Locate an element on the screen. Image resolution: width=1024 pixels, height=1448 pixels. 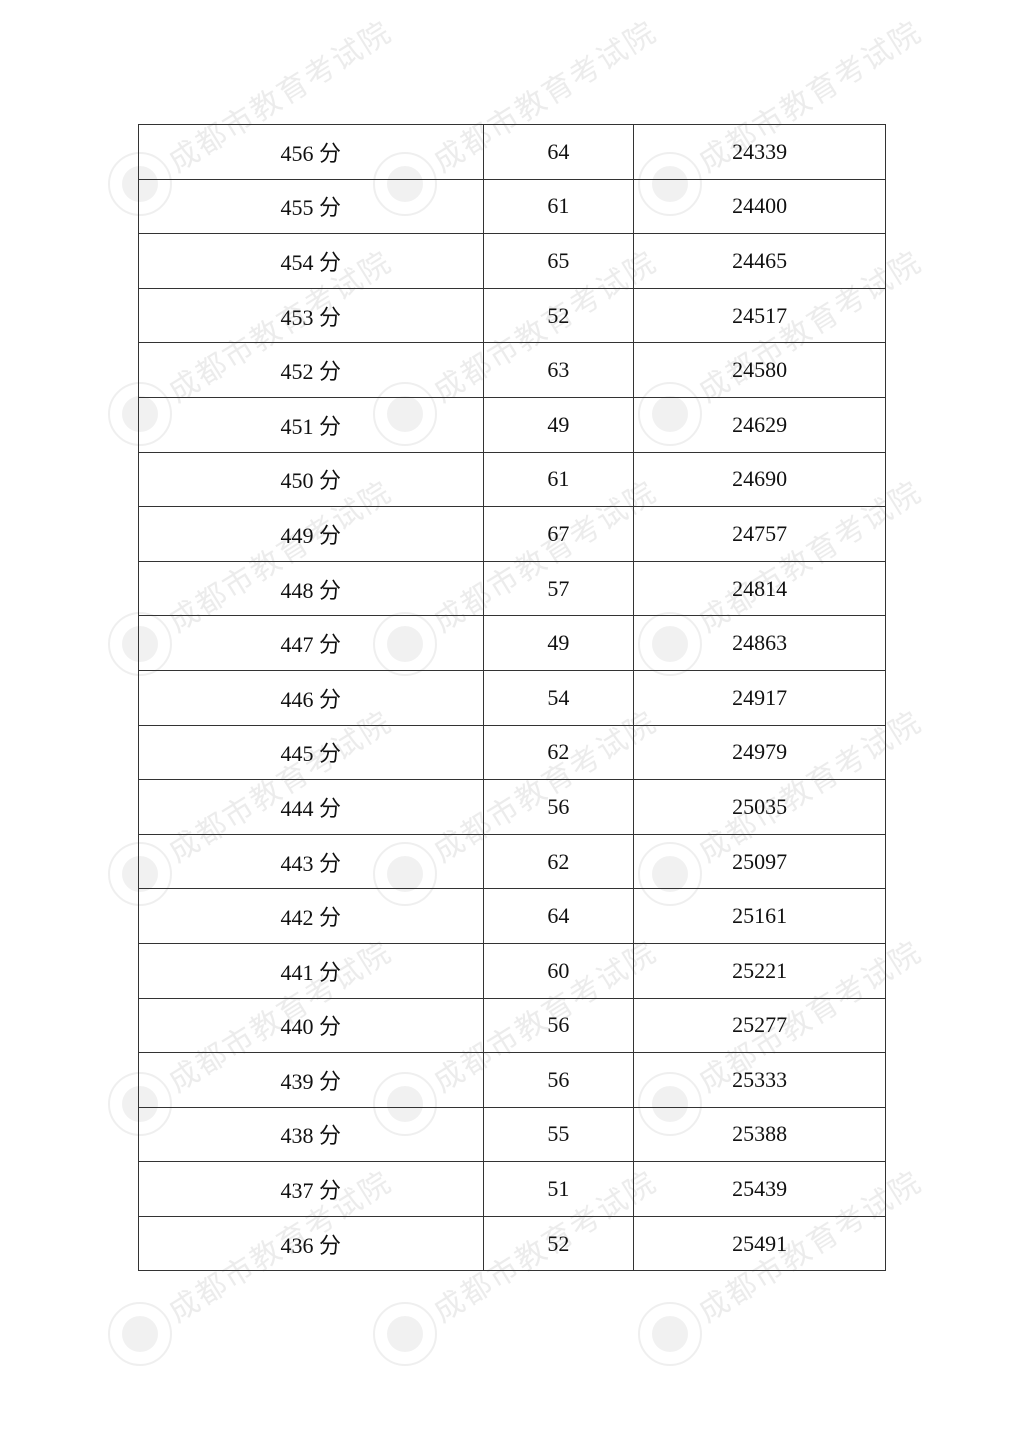
score-cell: 442 分 is located at coordinates (311, 916).